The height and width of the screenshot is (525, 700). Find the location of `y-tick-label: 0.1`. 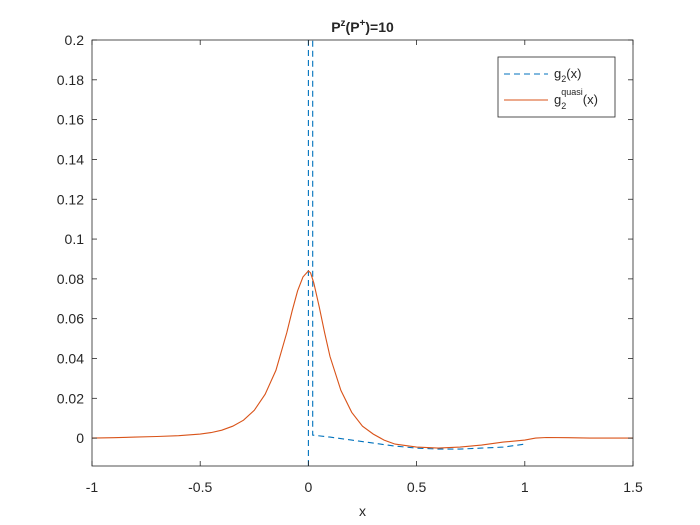

y-tick-label: 0.1 is located at coordinates (75, 239).